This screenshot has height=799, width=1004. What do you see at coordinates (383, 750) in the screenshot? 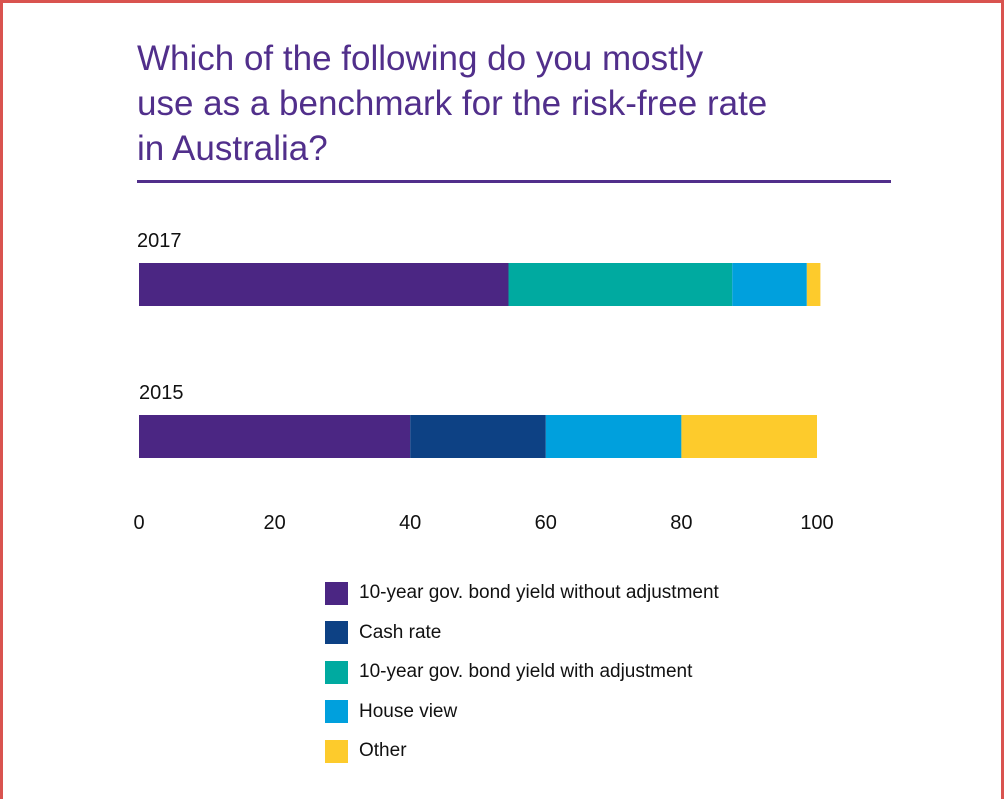
I see `legend-label: Other` at bounding box center [383, 750].